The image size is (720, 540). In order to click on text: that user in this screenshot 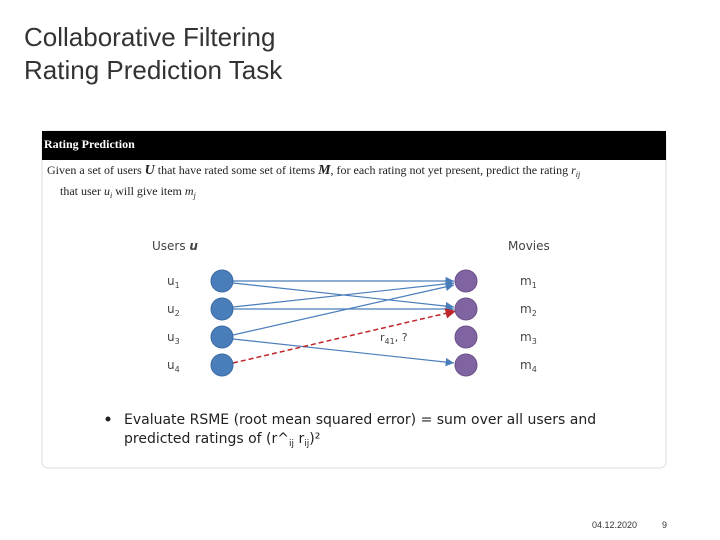, I will do `click(82, 191)`.